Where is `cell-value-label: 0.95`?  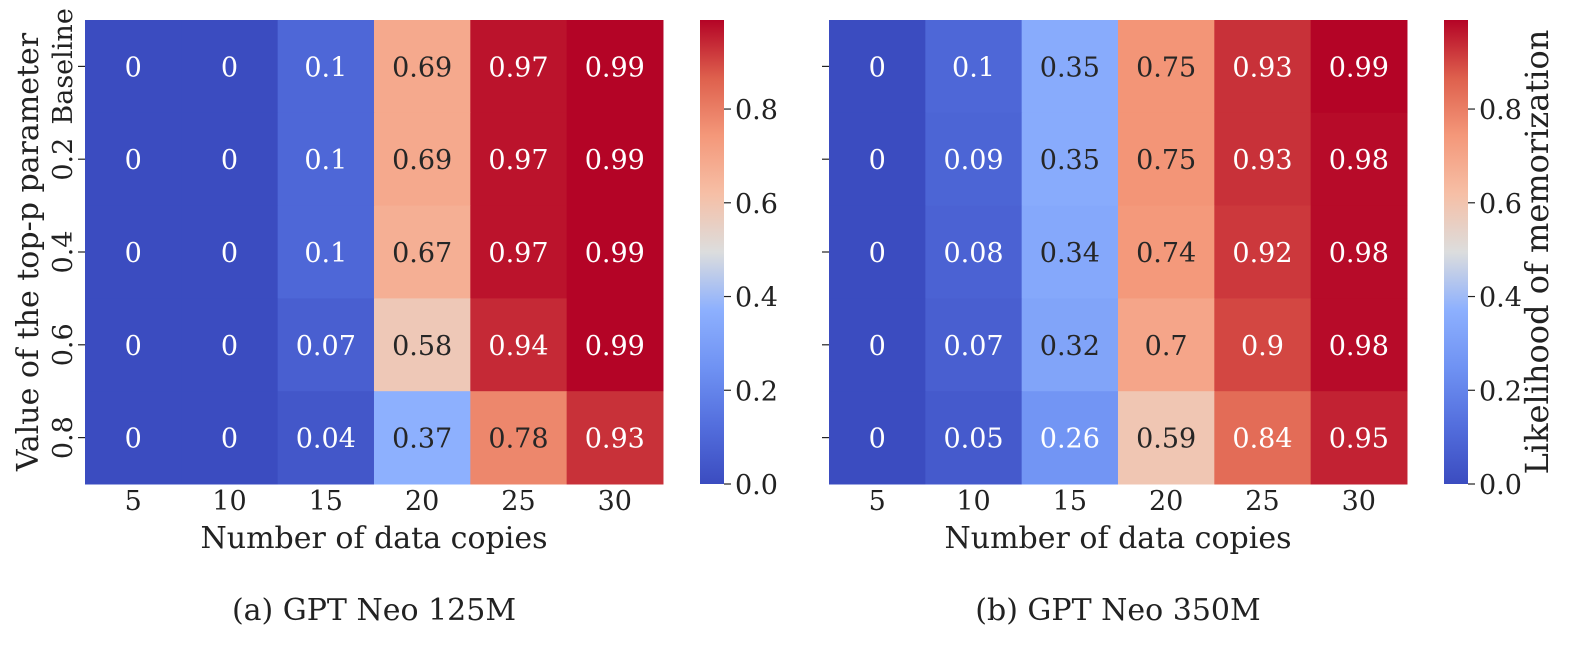 cell-value-label: 0.95 is located at coordinates (1359, 439).